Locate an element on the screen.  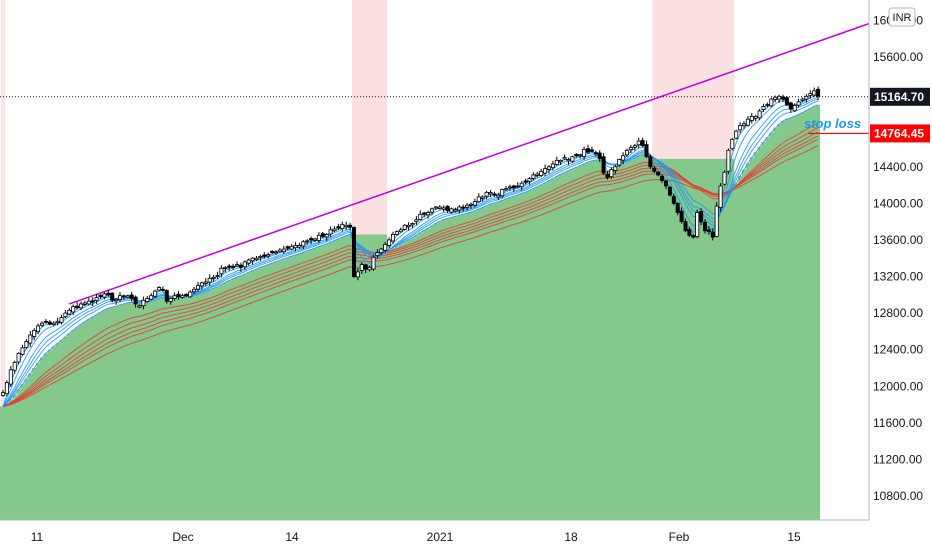
stop-loss-price-tag: 14764.45 is located at coordinates (900, 133).